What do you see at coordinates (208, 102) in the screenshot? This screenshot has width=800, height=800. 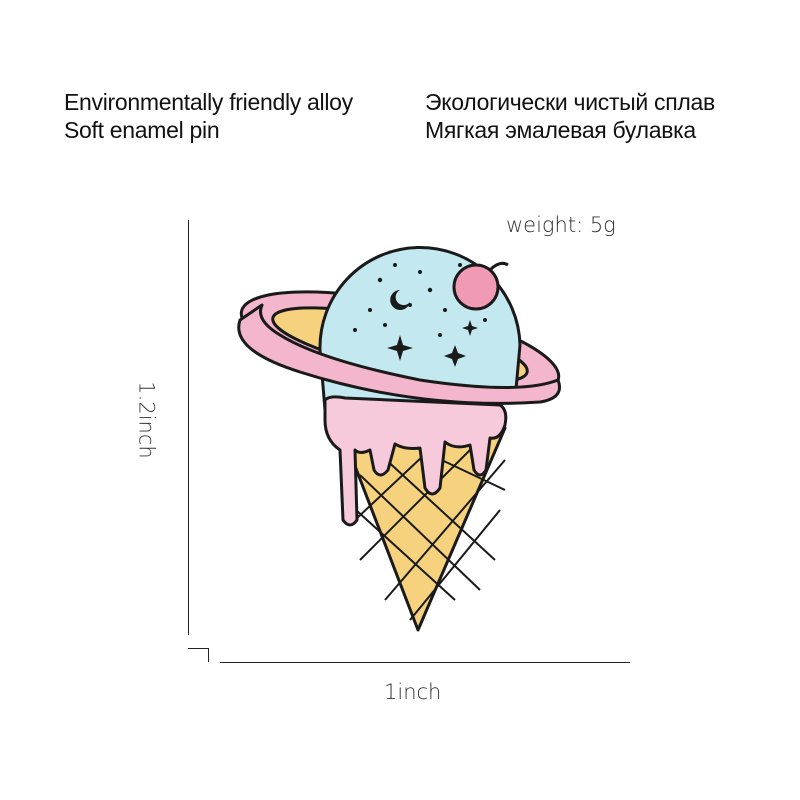 I see `feature-alloy-en: Environmentally friendly alloy` at bounding box center [208, 102].